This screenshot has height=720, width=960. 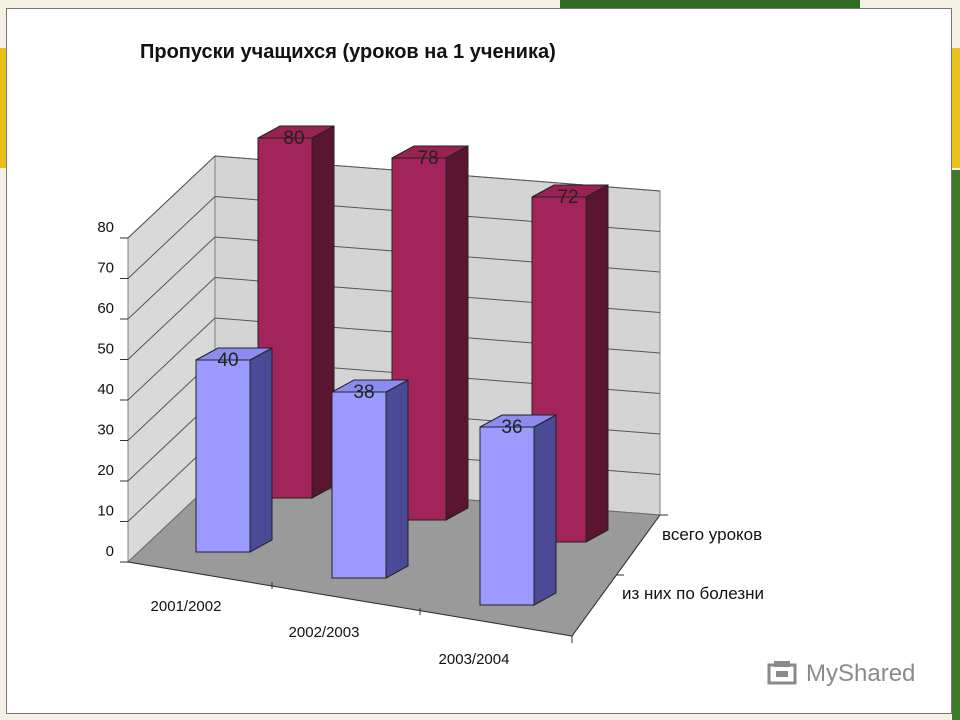 I want to click on watermark-icon, so click(x=782, y=673).